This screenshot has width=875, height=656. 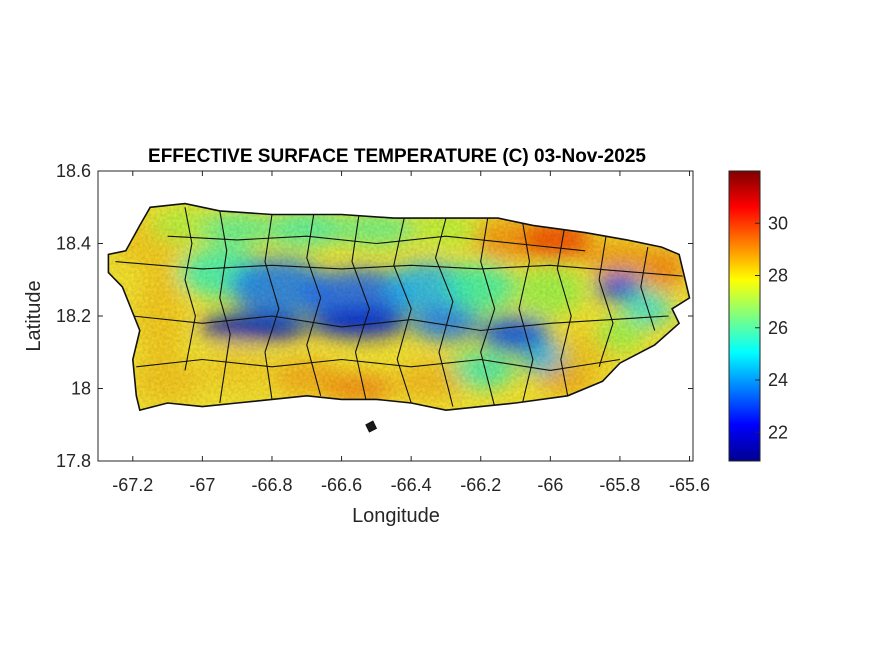 What do you see at coordinates (778, 328) in the screenshot?
I see `colorbar-tick-label: 26` at bounding box center [778, 328].